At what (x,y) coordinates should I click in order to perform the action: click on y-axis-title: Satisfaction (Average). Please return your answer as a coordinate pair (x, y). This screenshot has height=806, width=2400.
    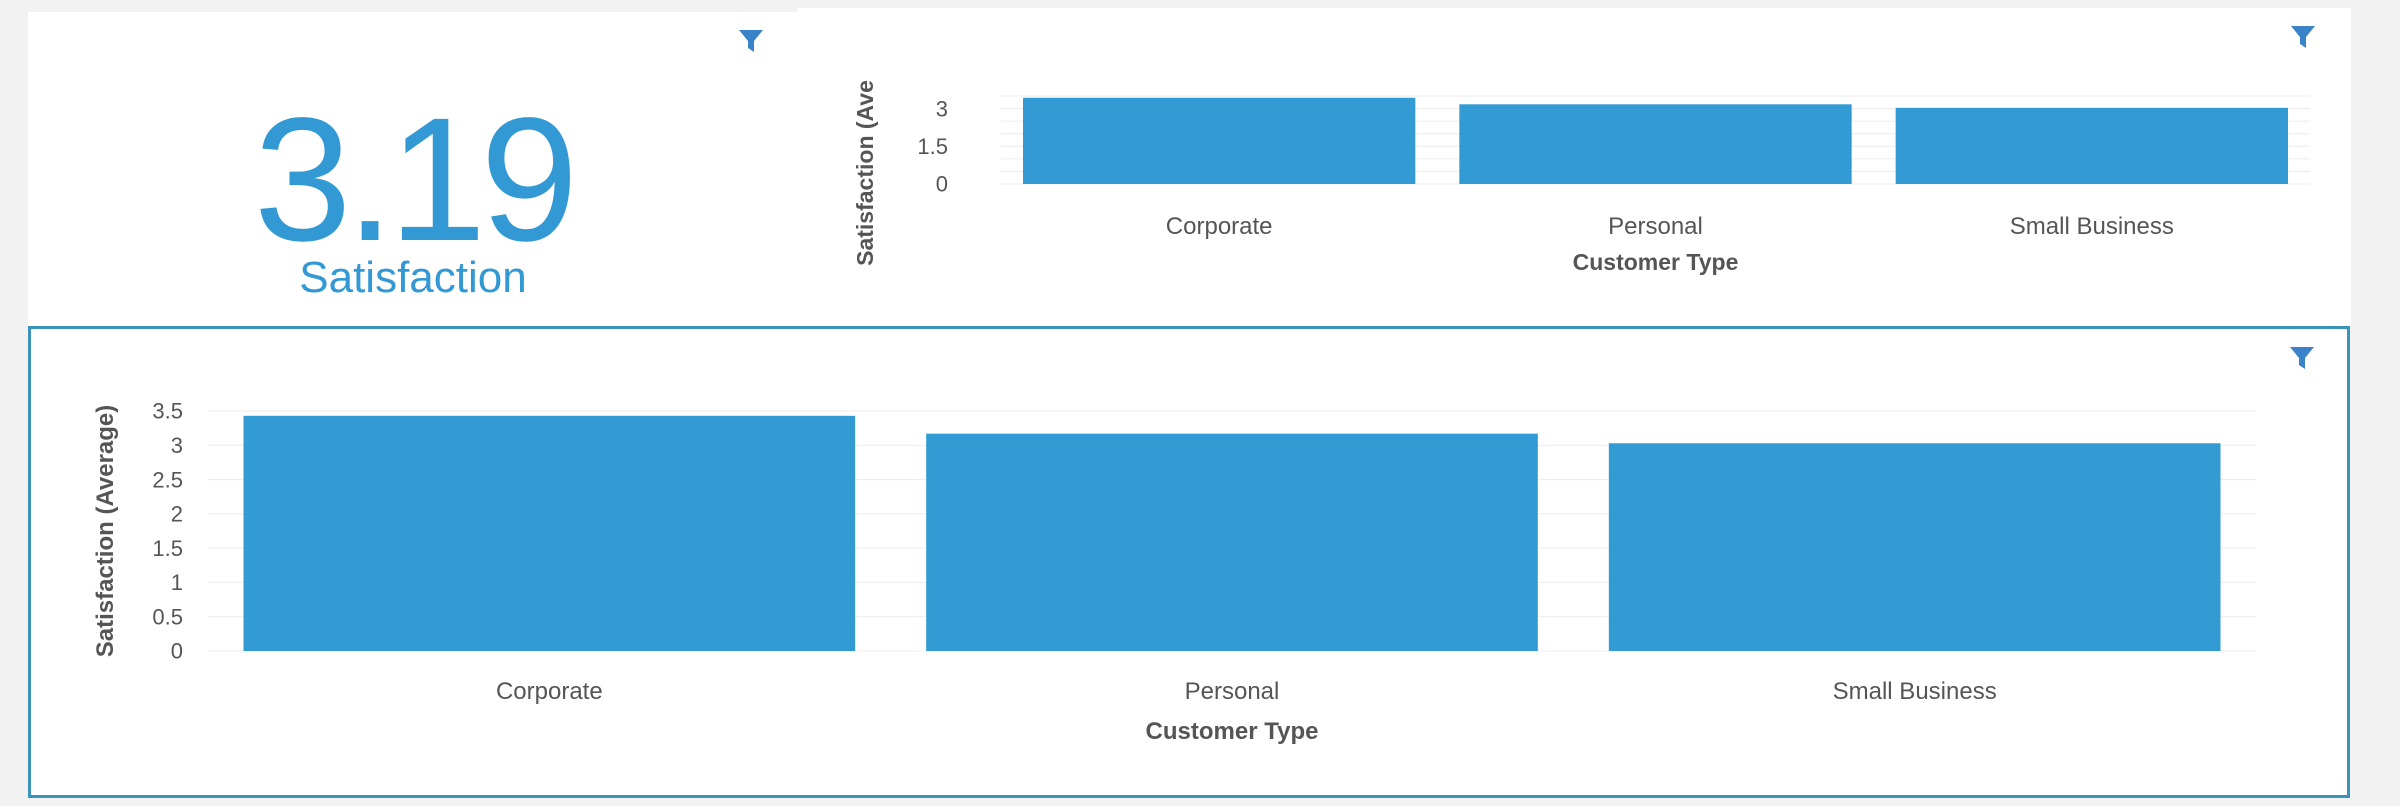
    Looking at the image, I should click on (105, 531).